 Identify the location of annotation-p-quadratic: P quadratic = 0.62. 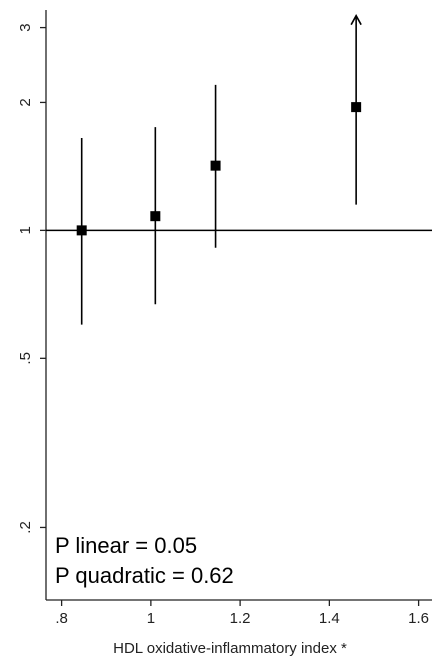
(144, 575).